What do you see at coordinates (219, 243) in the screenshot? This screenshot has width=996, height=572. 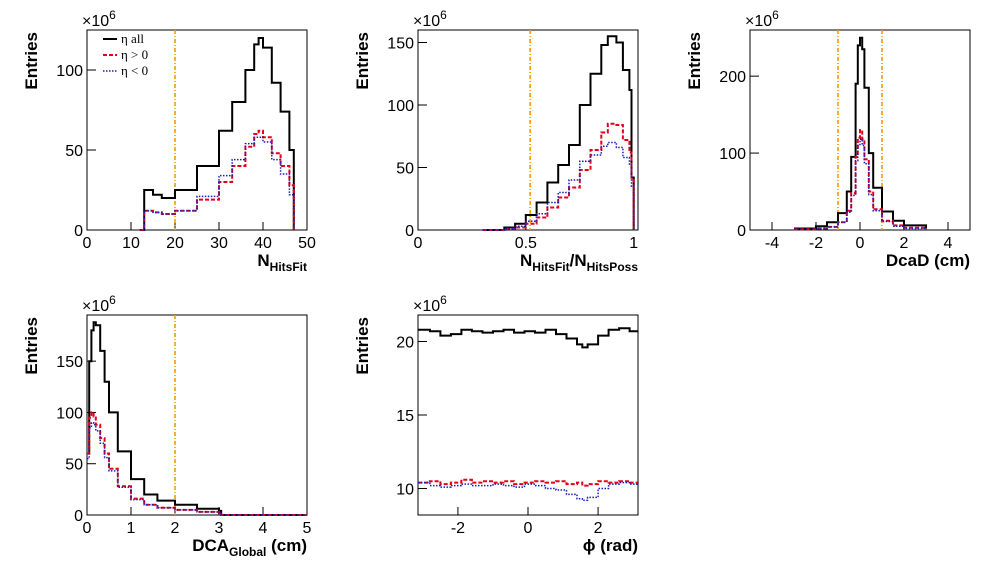 I see `x-tick-label: 30` at bounding box center [219, 243].